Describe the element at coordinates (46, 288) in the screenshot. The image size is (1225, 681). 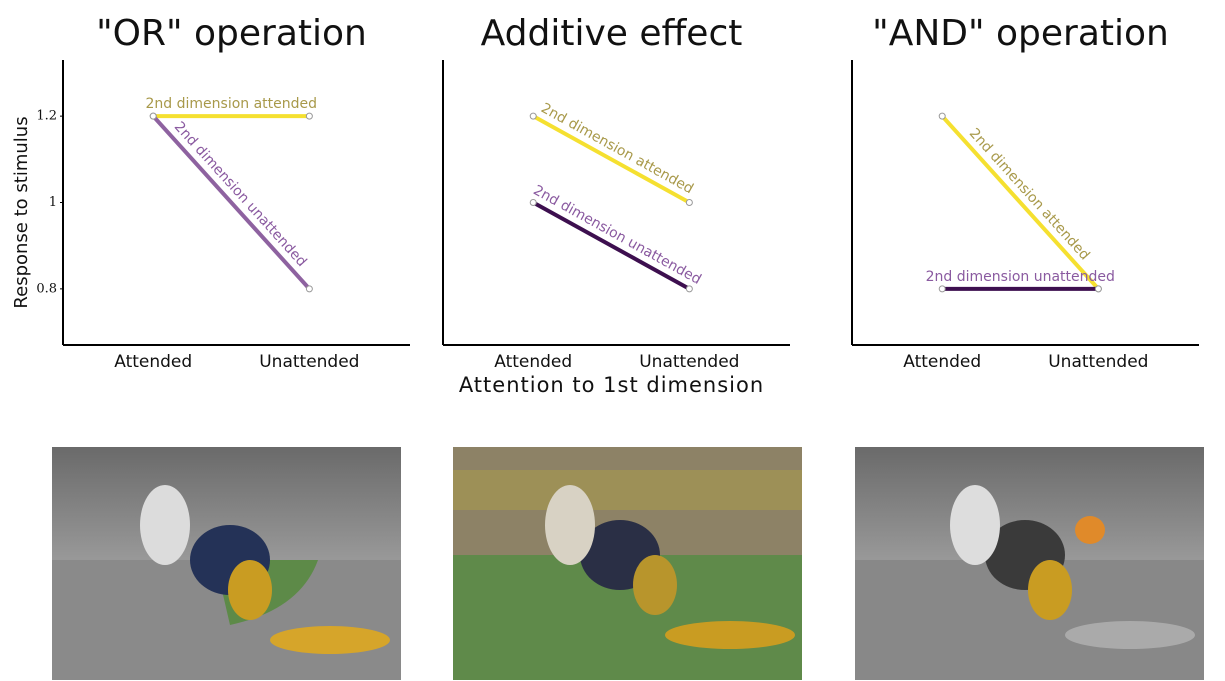
I see `y-tick-label: 0.8` at that location.